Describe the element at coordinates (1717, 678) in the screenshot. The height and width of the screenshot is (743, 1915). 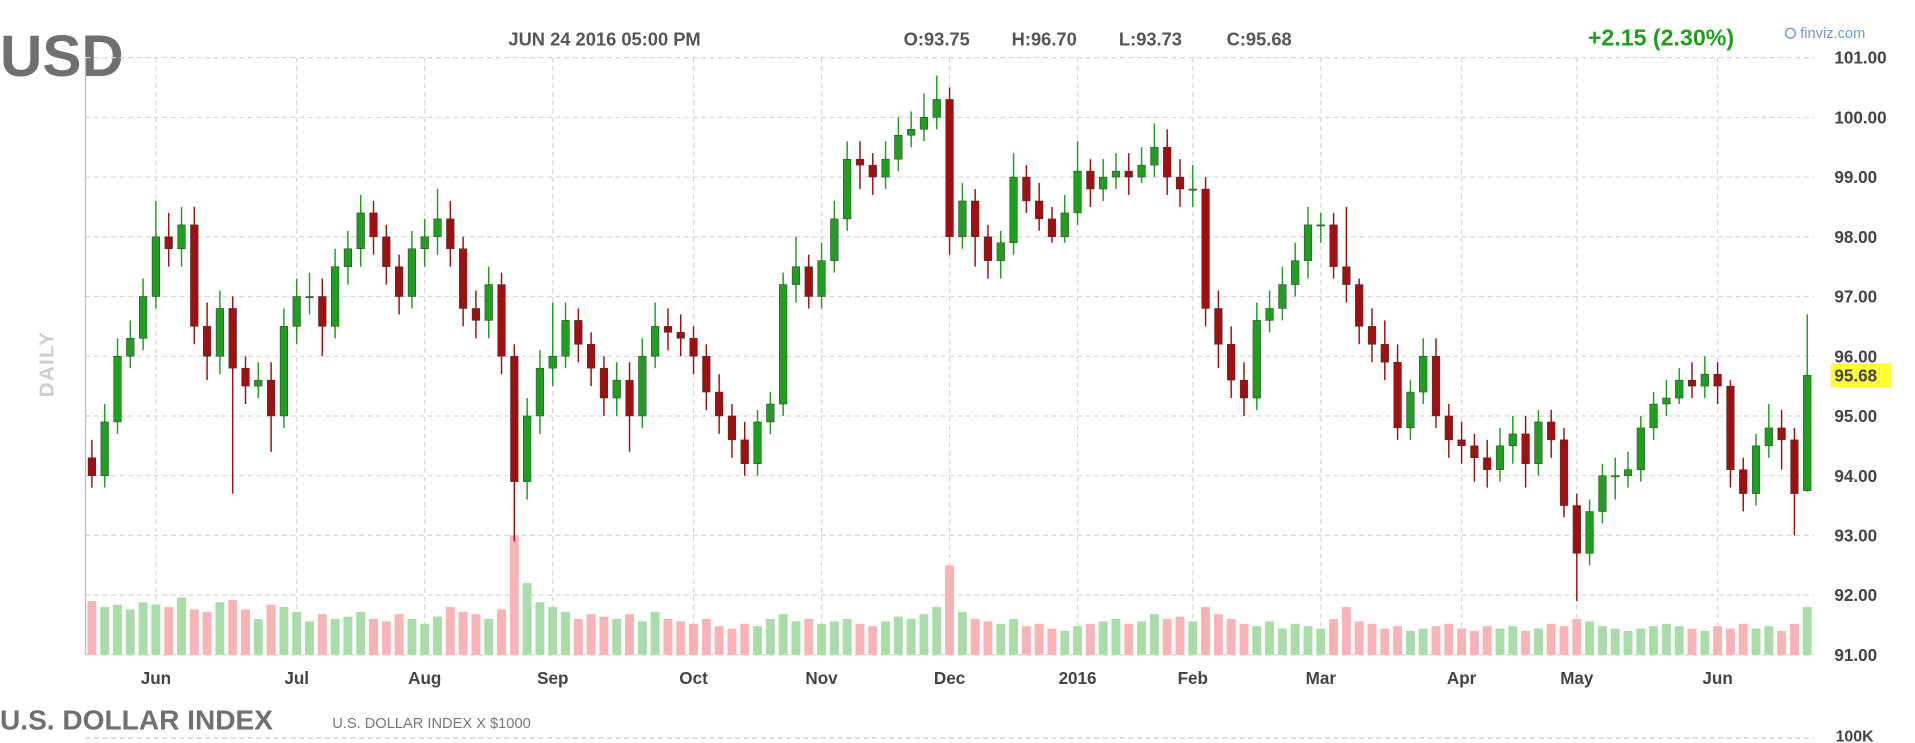
I see `x-tick-label: Jun` at that location.